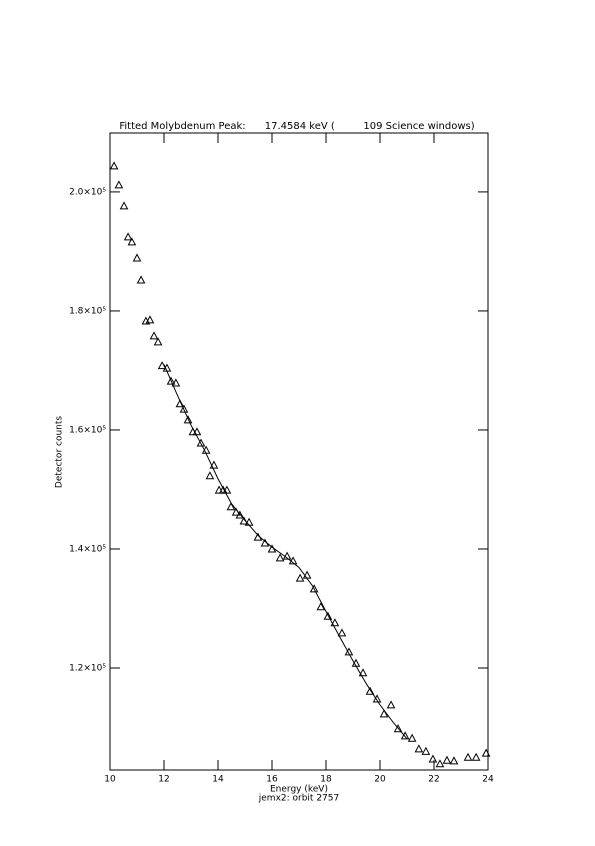  I want to click on x-tick-label: 12, so click(163, 780).